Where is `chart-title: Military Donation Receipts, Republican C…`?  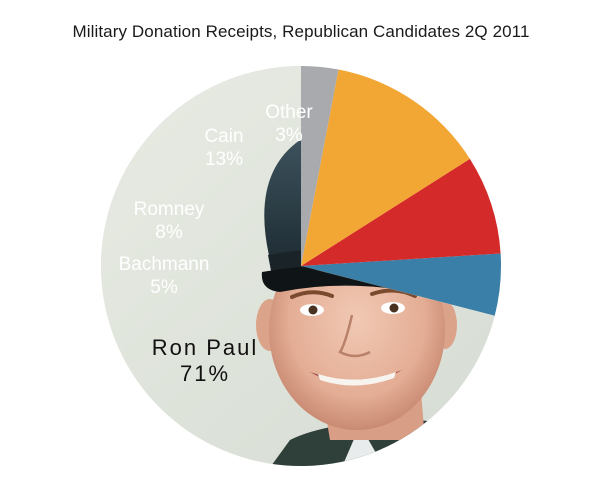
chart-title: Military Donation Receipts, Republican C… is located at coordinates (301, 31).